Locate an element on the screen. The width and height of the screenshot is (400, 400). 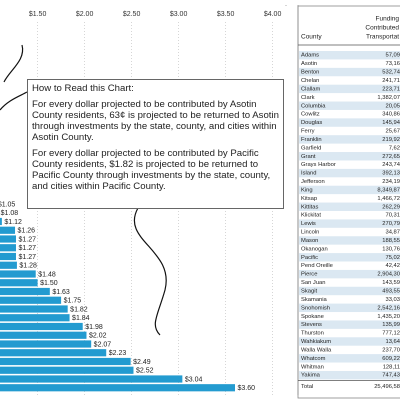
county-value: 42,42 is located at coordinates (392, 266).